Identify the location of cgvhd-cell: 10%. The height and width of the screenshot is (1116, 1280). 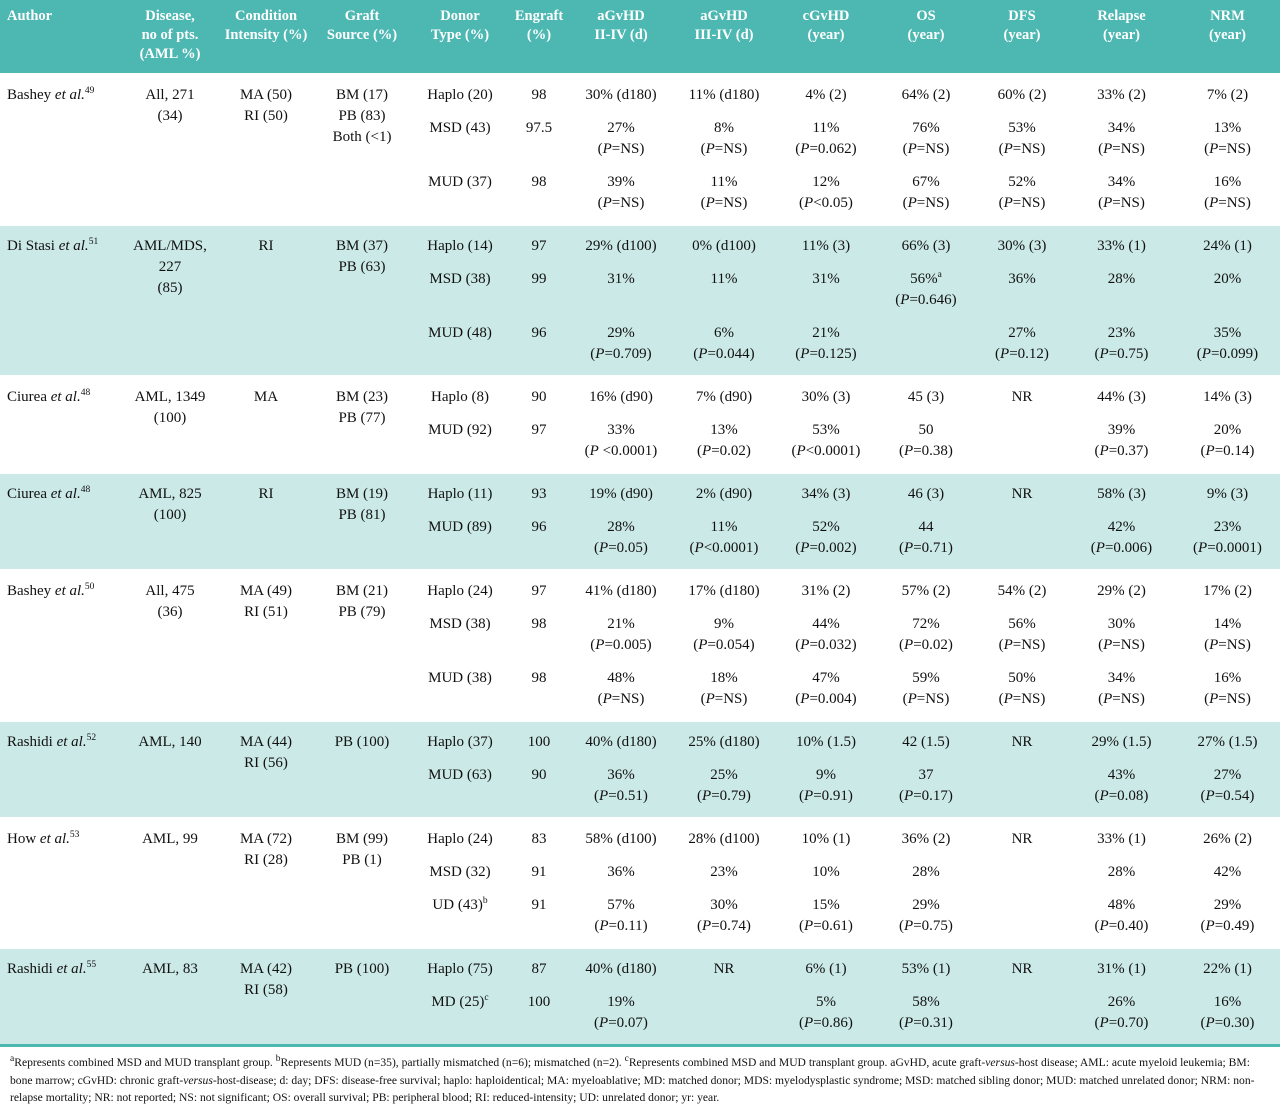
(826, 872).